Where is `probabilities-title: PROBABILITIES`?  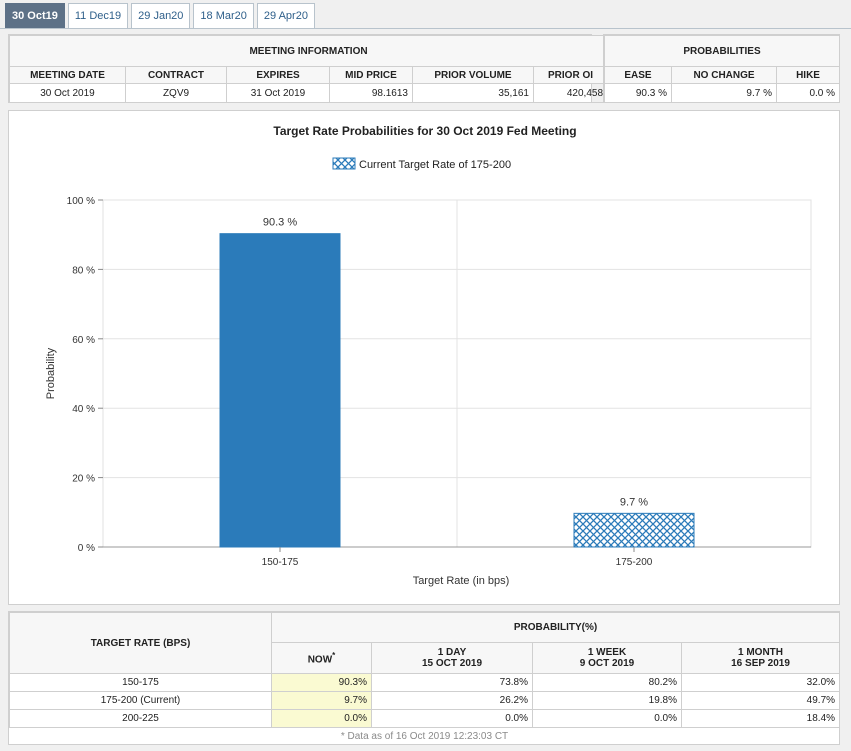 probabilities-title: PROBABILITIES is located at coordinates (722, 51).